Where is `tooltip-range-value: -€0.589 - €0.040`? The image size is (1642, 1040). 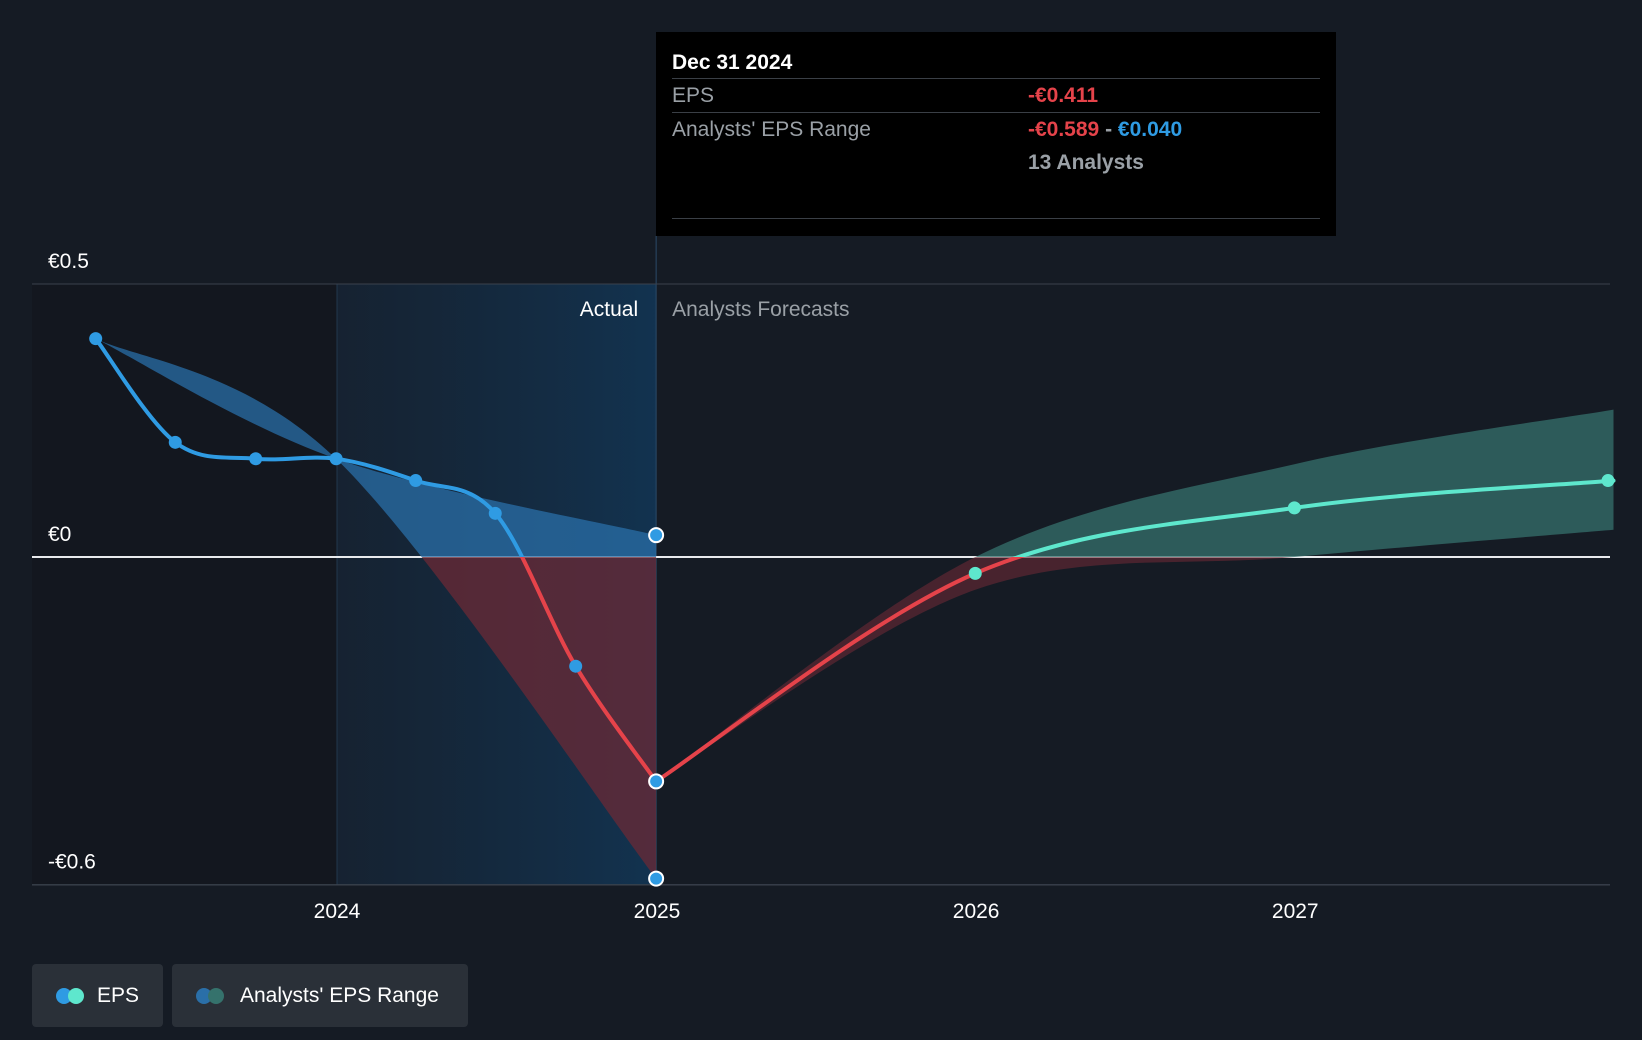
tooltip-range-value: -€0.589 - €0.040 is located at coordinates (1105, 129).